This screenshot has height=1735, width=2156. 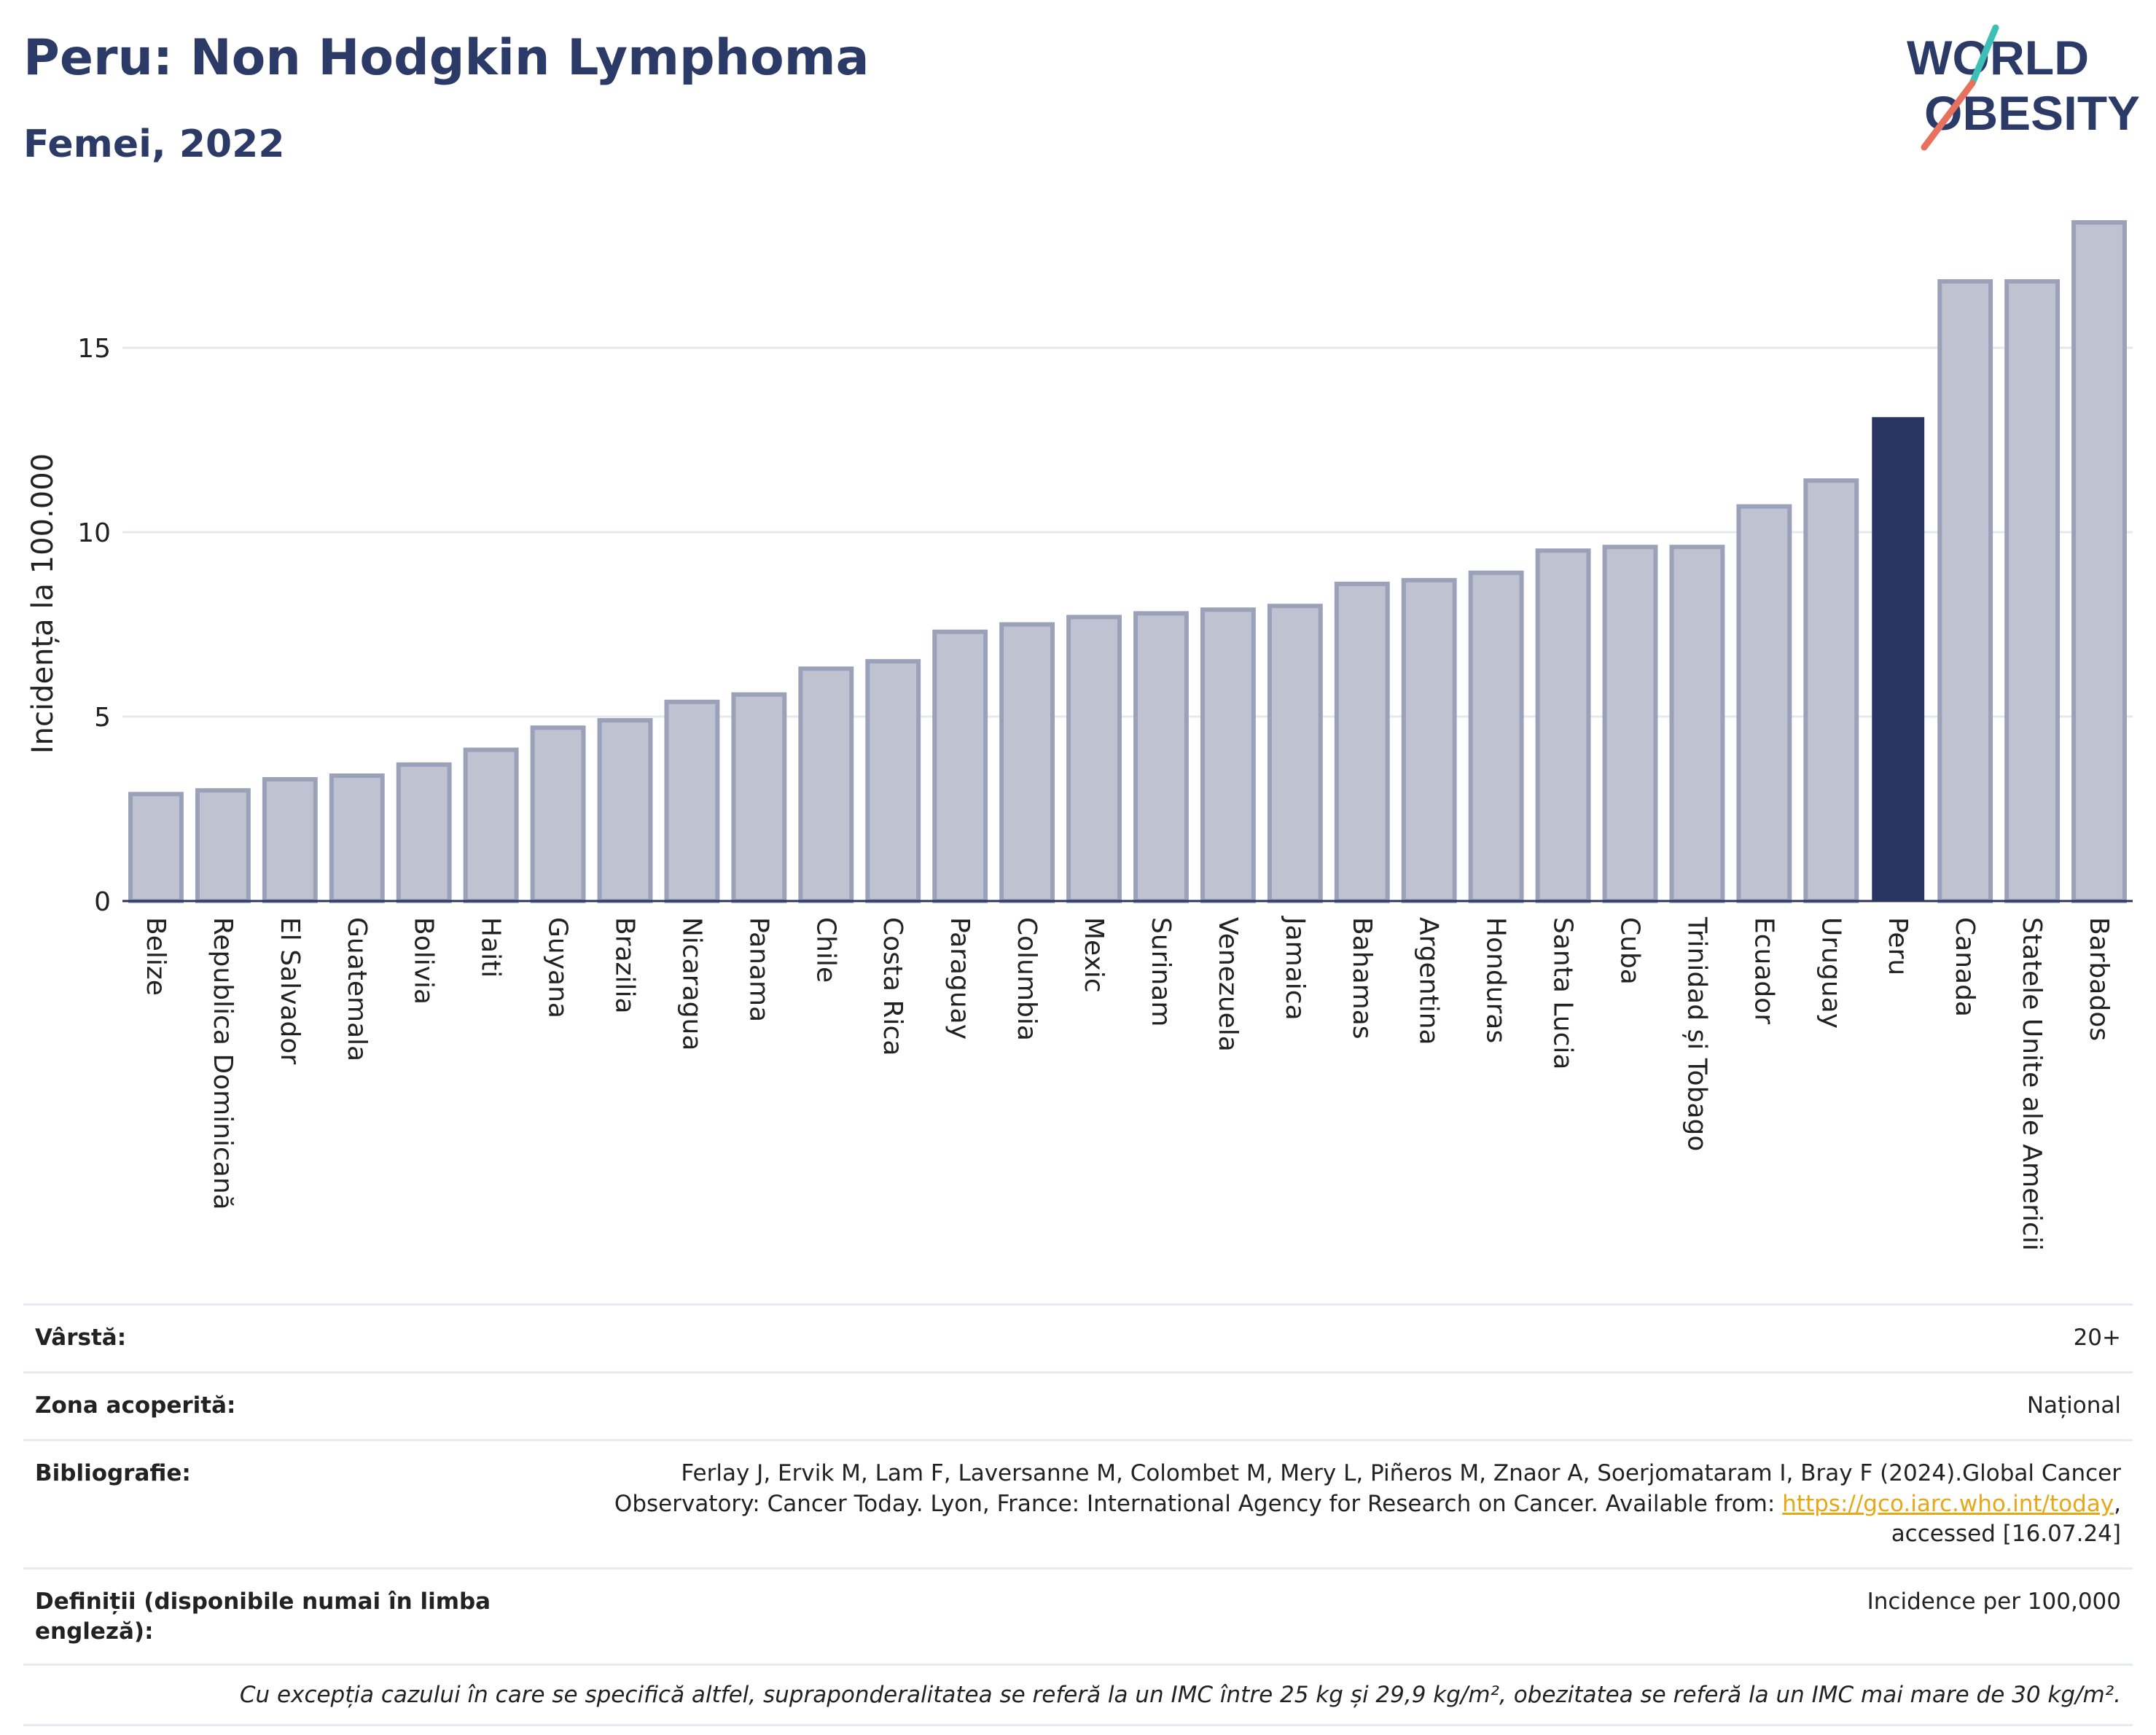 I want to click on bar-guatemala, so click(x=357, y=838).